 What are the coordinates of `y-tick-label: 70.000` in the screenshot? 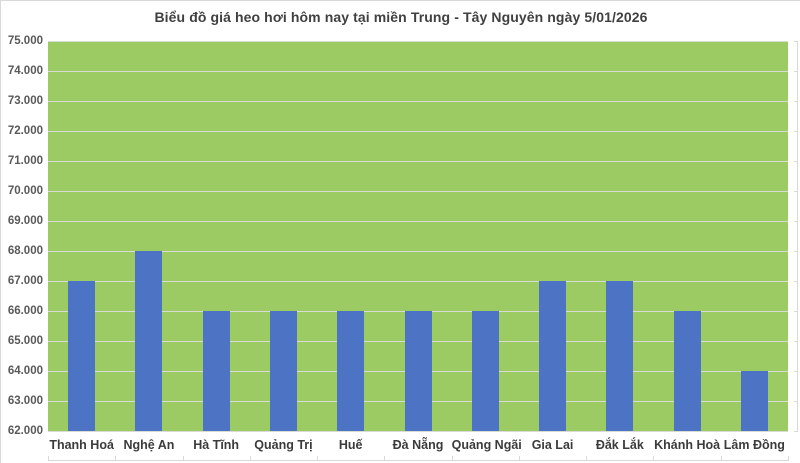 It's located at (25, 191).